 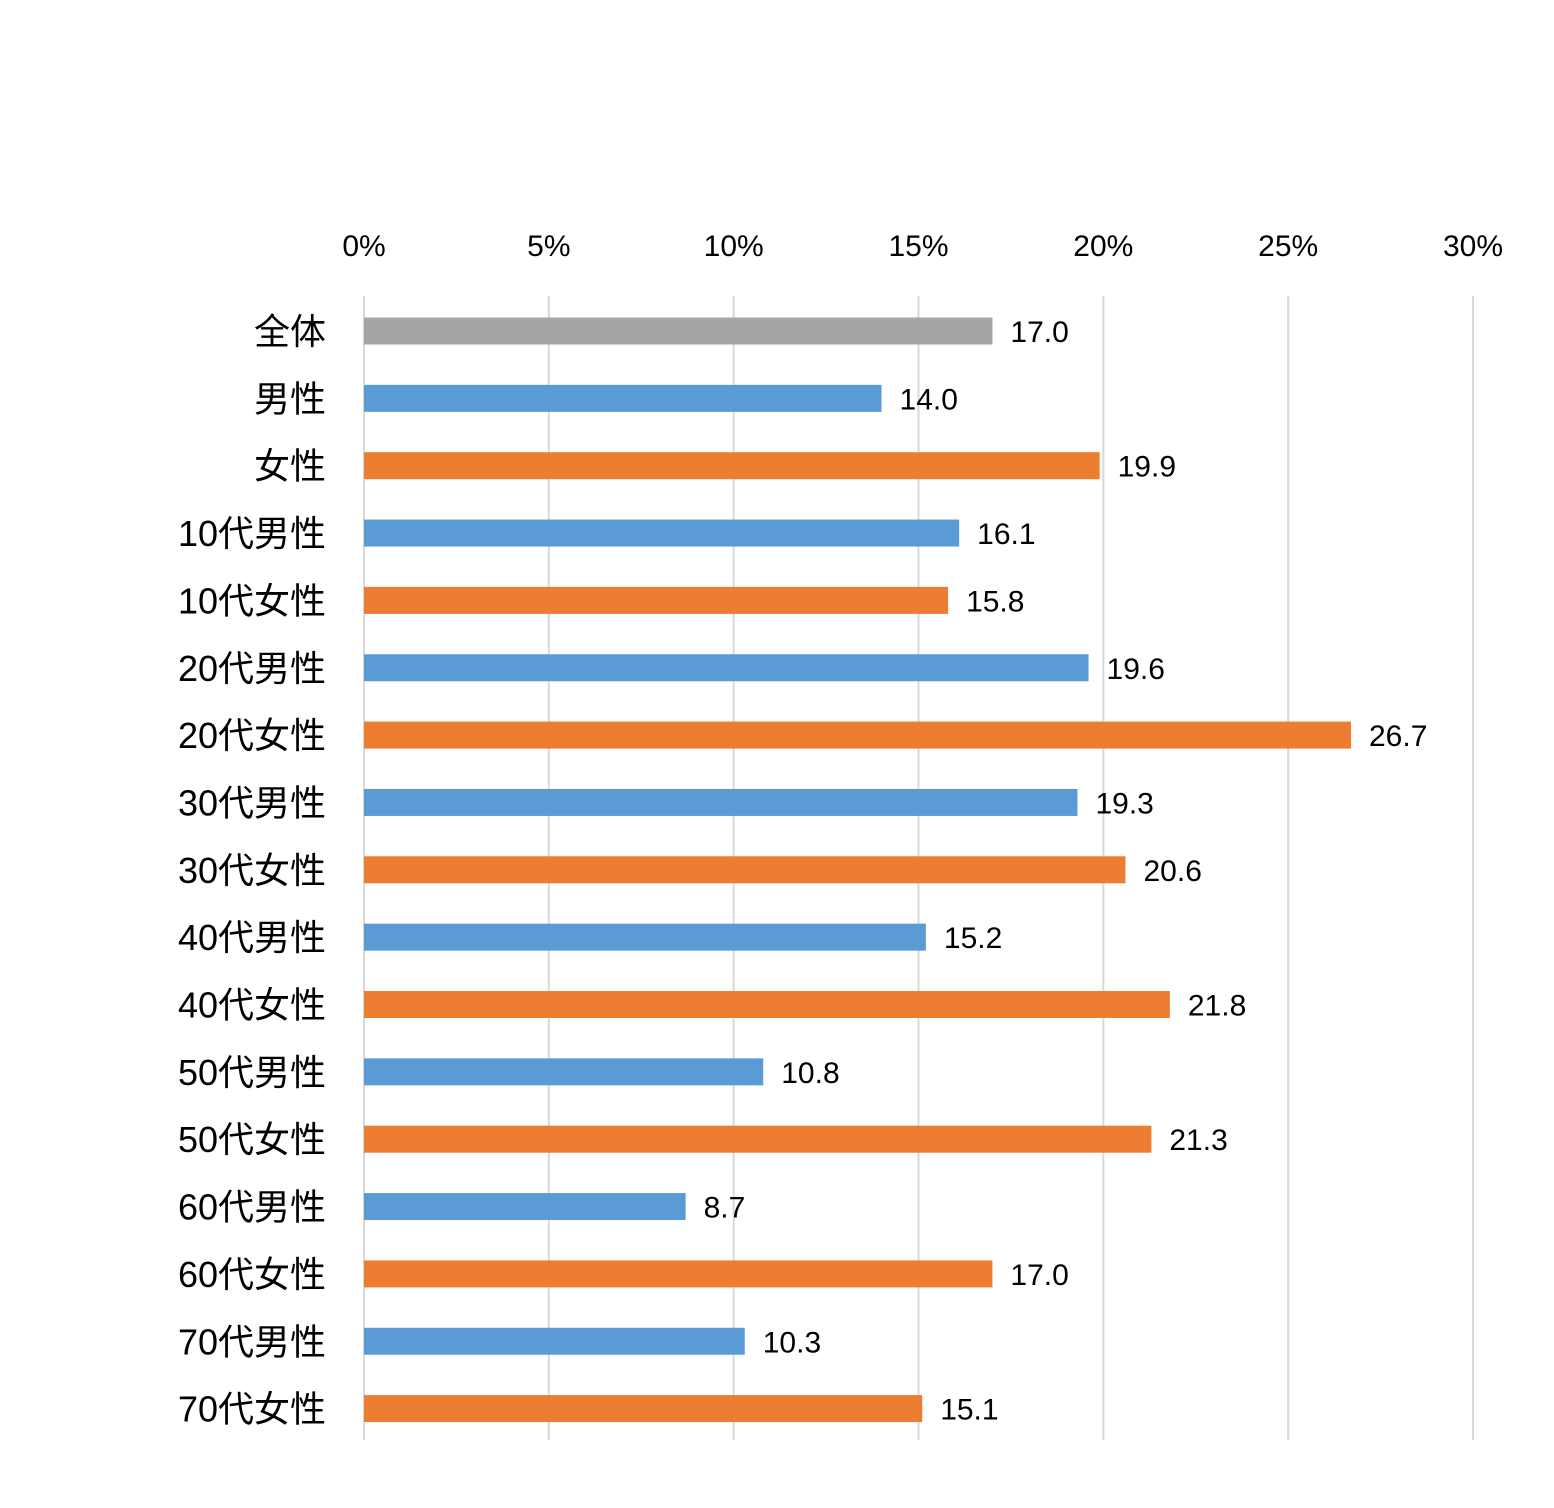 What do you see at coordinates (1006, 534) in the screenshot?
I see `data-label: 16.1` at bounding box center [1006, 534].